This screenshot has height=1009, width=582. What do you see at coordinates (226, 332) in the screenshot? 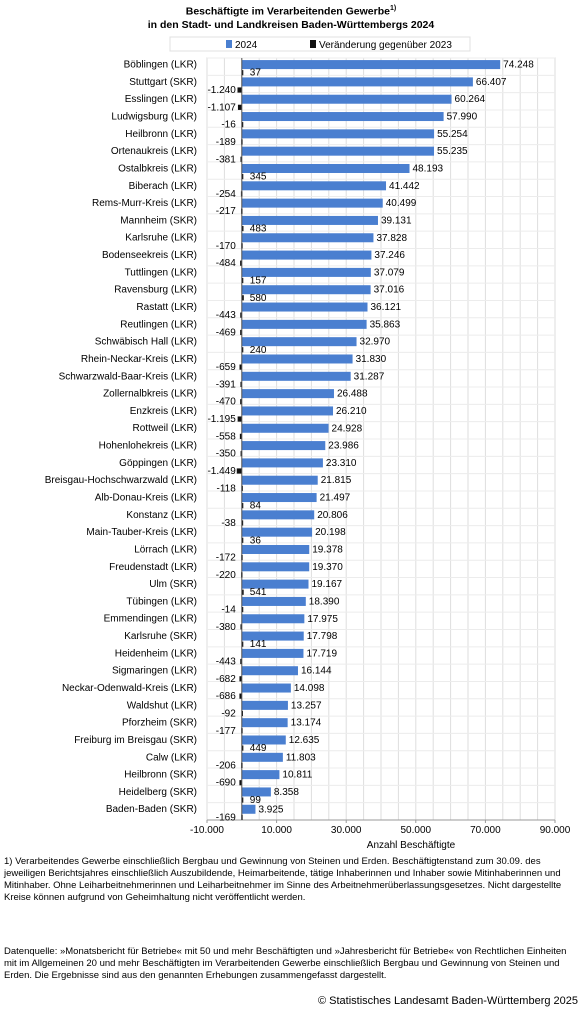
I see `data-label-change: -469` at bounding box center [226, 332].